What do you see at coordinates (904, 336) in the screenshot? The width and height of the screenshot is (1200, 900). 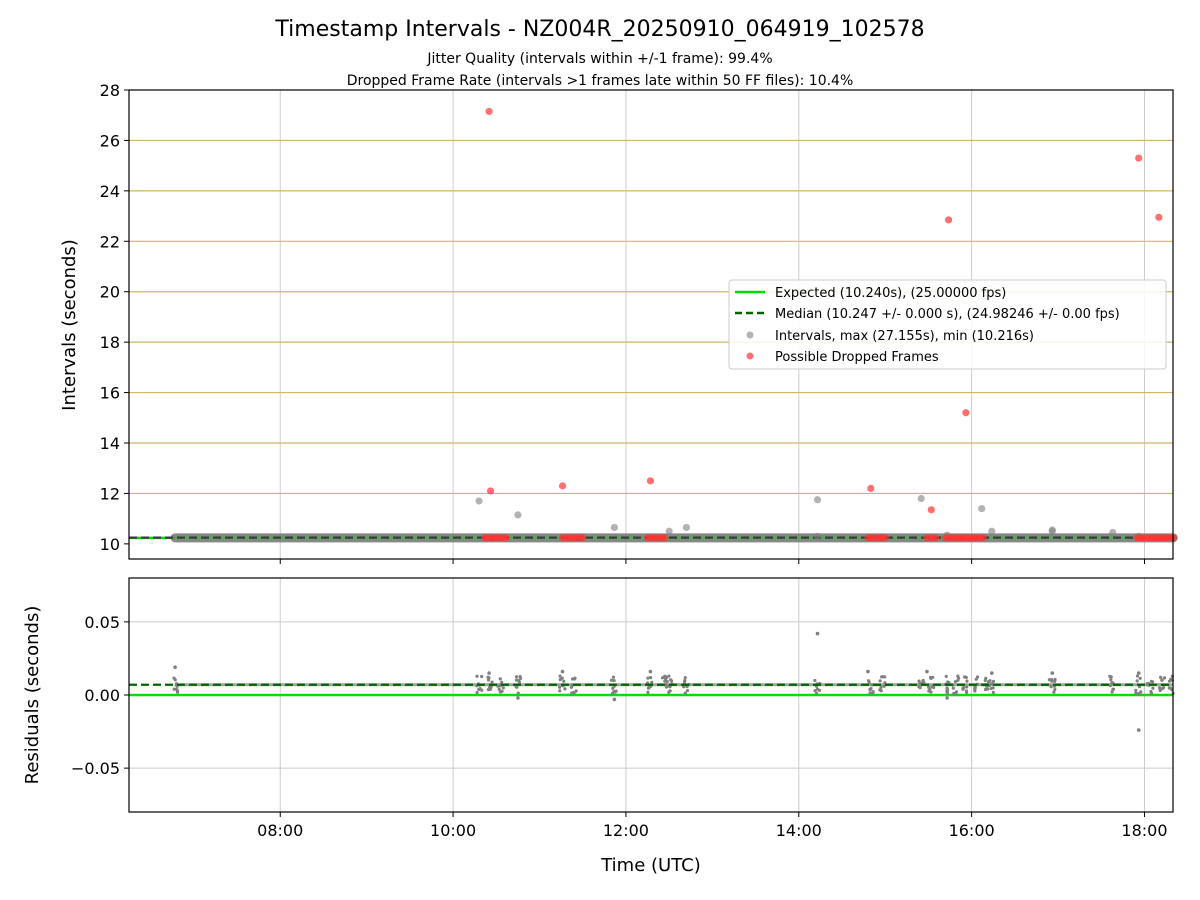 I see `legend-intervals-label: Intervals, max (27.155s), min (10.216s)` at bounding box center [904, 336].